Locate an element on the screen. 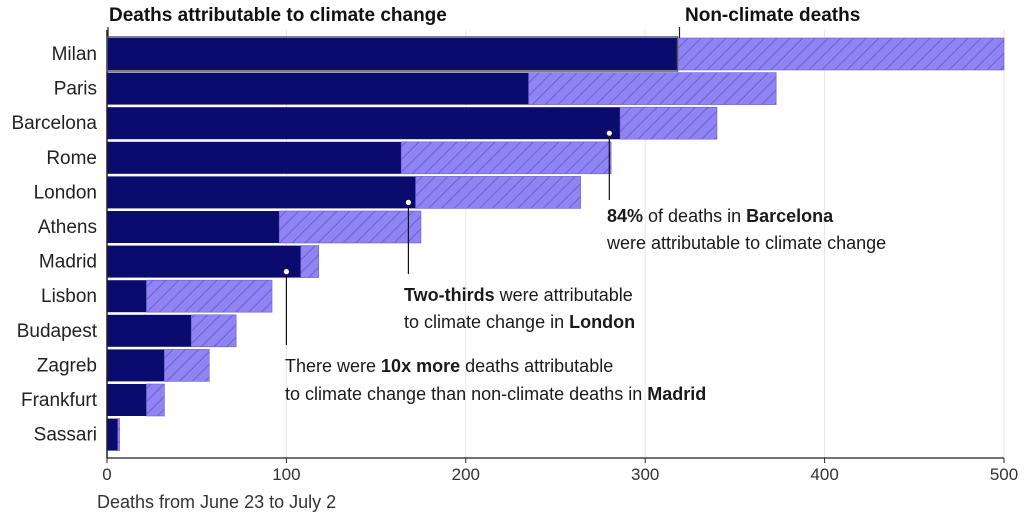 This screenshot has height=526, width=1024. annotation-segment: were attributable to climate change is located at coordinates (746, 243).